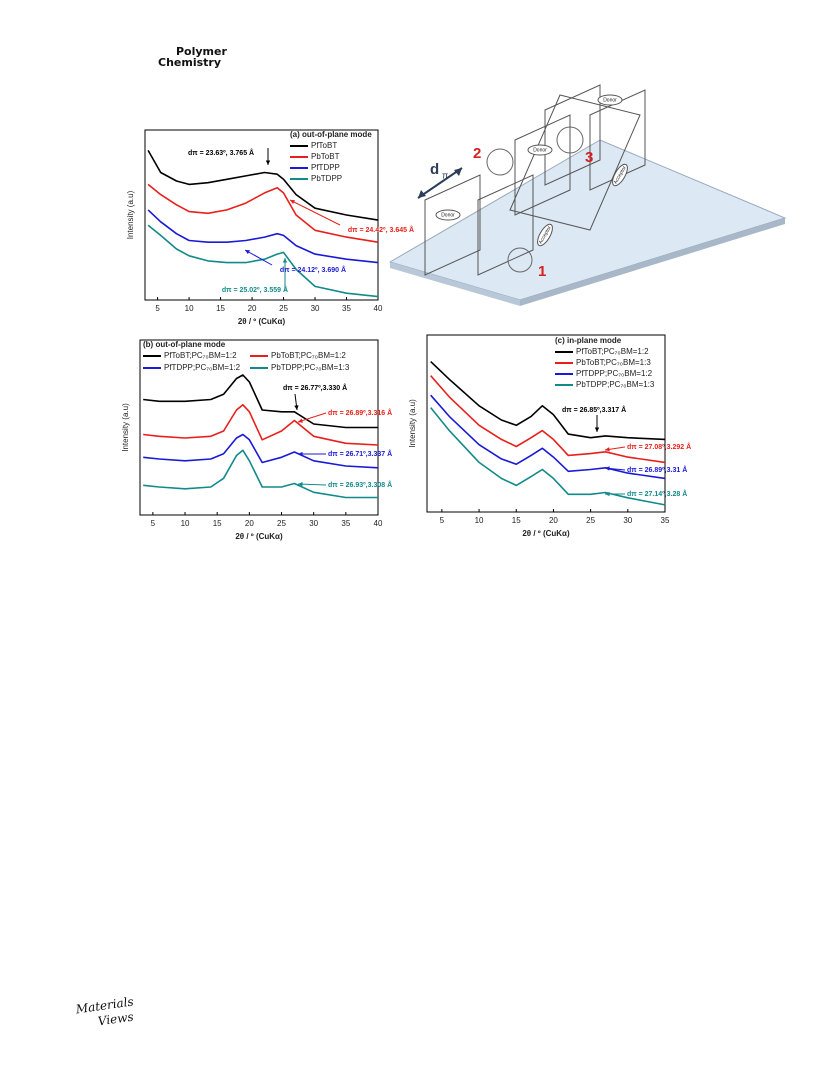 The height and width of the screenshot is (1079, 816). Describe the element at coordinates (589, 157) in the screenshot. I see `site-number: 3` at that location.